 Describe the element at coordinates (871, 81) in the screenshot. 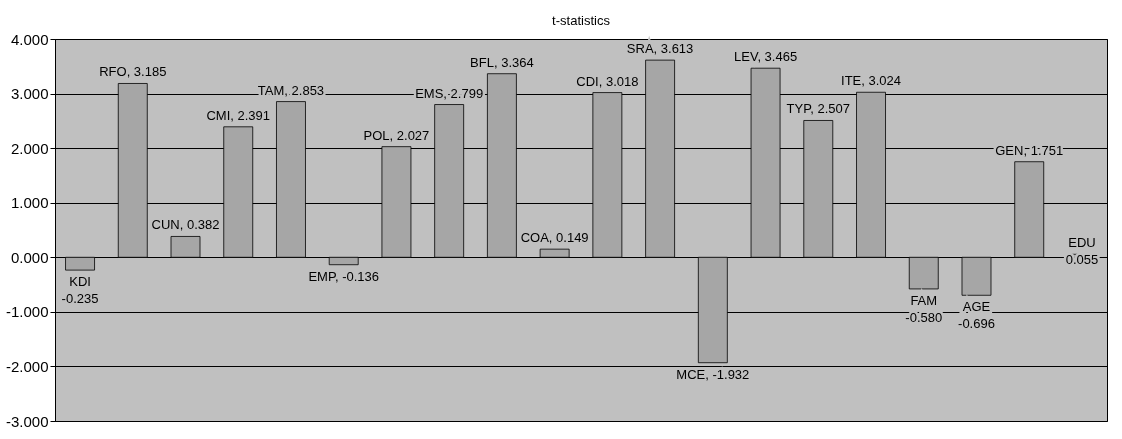

I see `data-label: ITE, 3.024` at that location.